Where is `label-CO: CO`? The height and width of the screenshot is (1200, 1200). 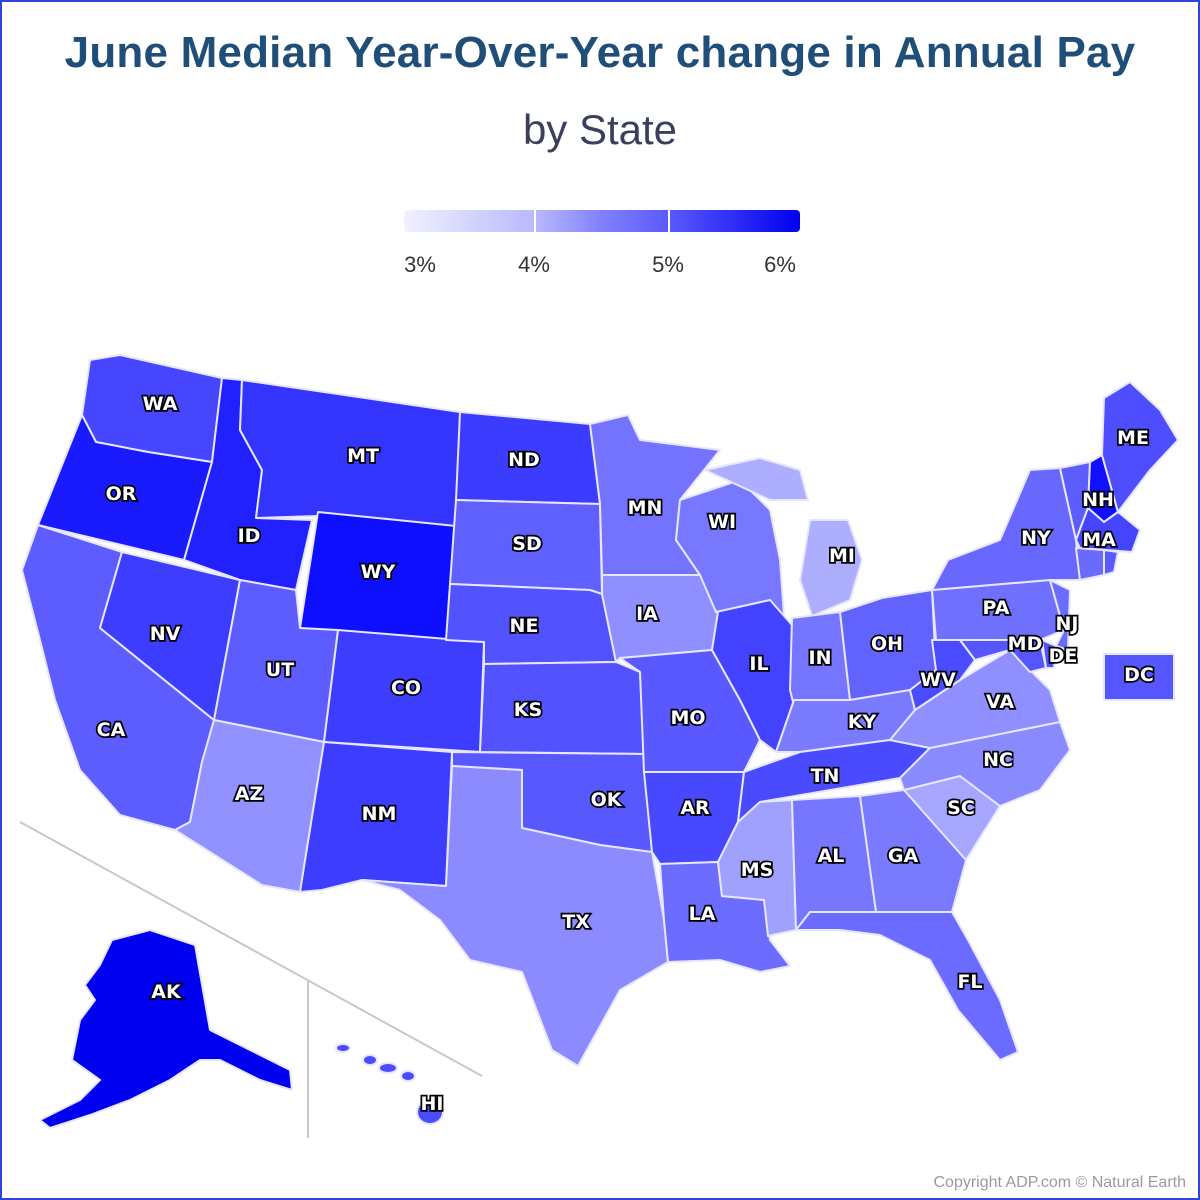
label-CO: CO is located at coordinates (406, 688).